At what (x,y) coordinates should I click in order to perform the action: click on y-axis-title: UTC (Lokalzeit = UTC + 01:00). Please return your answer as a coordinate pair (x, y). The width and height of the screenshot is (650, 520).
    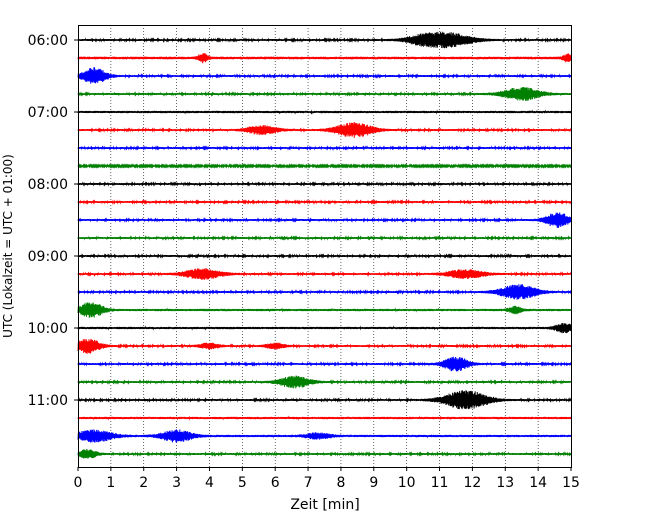
    Looking at the image, I should click on (8, 246).